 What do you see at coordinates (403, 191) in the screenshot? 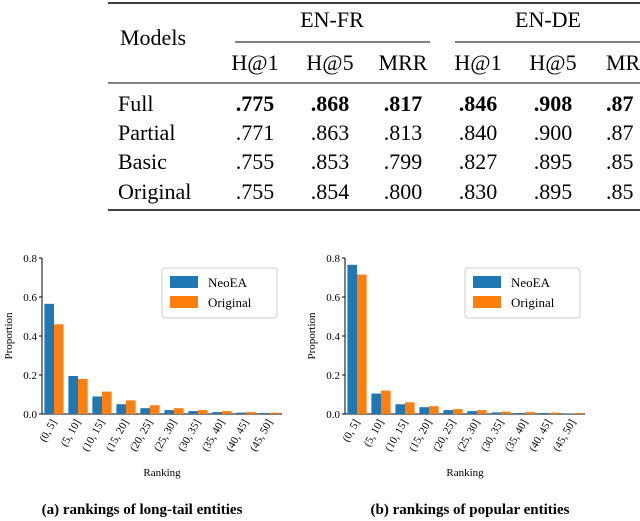
I see `cell: .800` at bounding box center [403, 191].